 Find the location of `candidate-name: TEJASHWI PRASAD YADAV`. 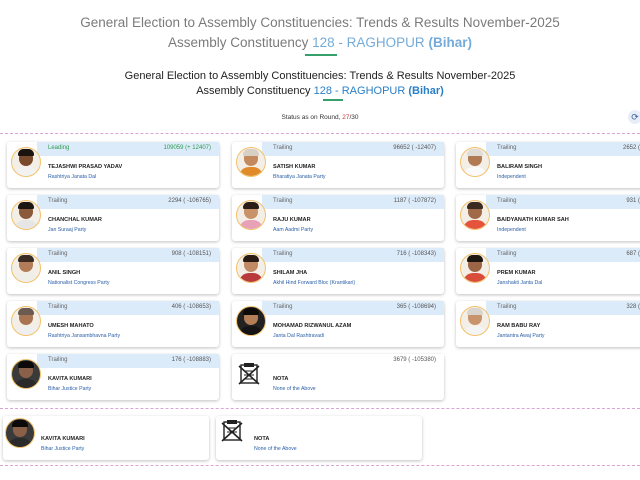

candidate-name: TEJASHWI PRASAD YADAV is located at coordinates (85, 167).